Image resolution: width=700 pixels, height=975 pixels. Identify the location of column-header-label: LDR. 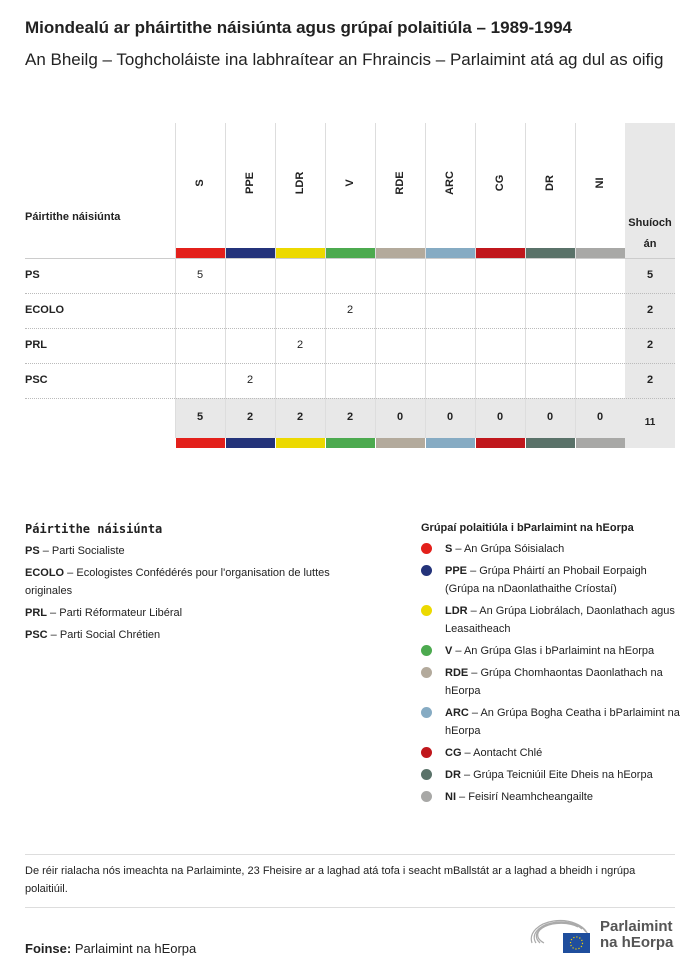
(300, 183).